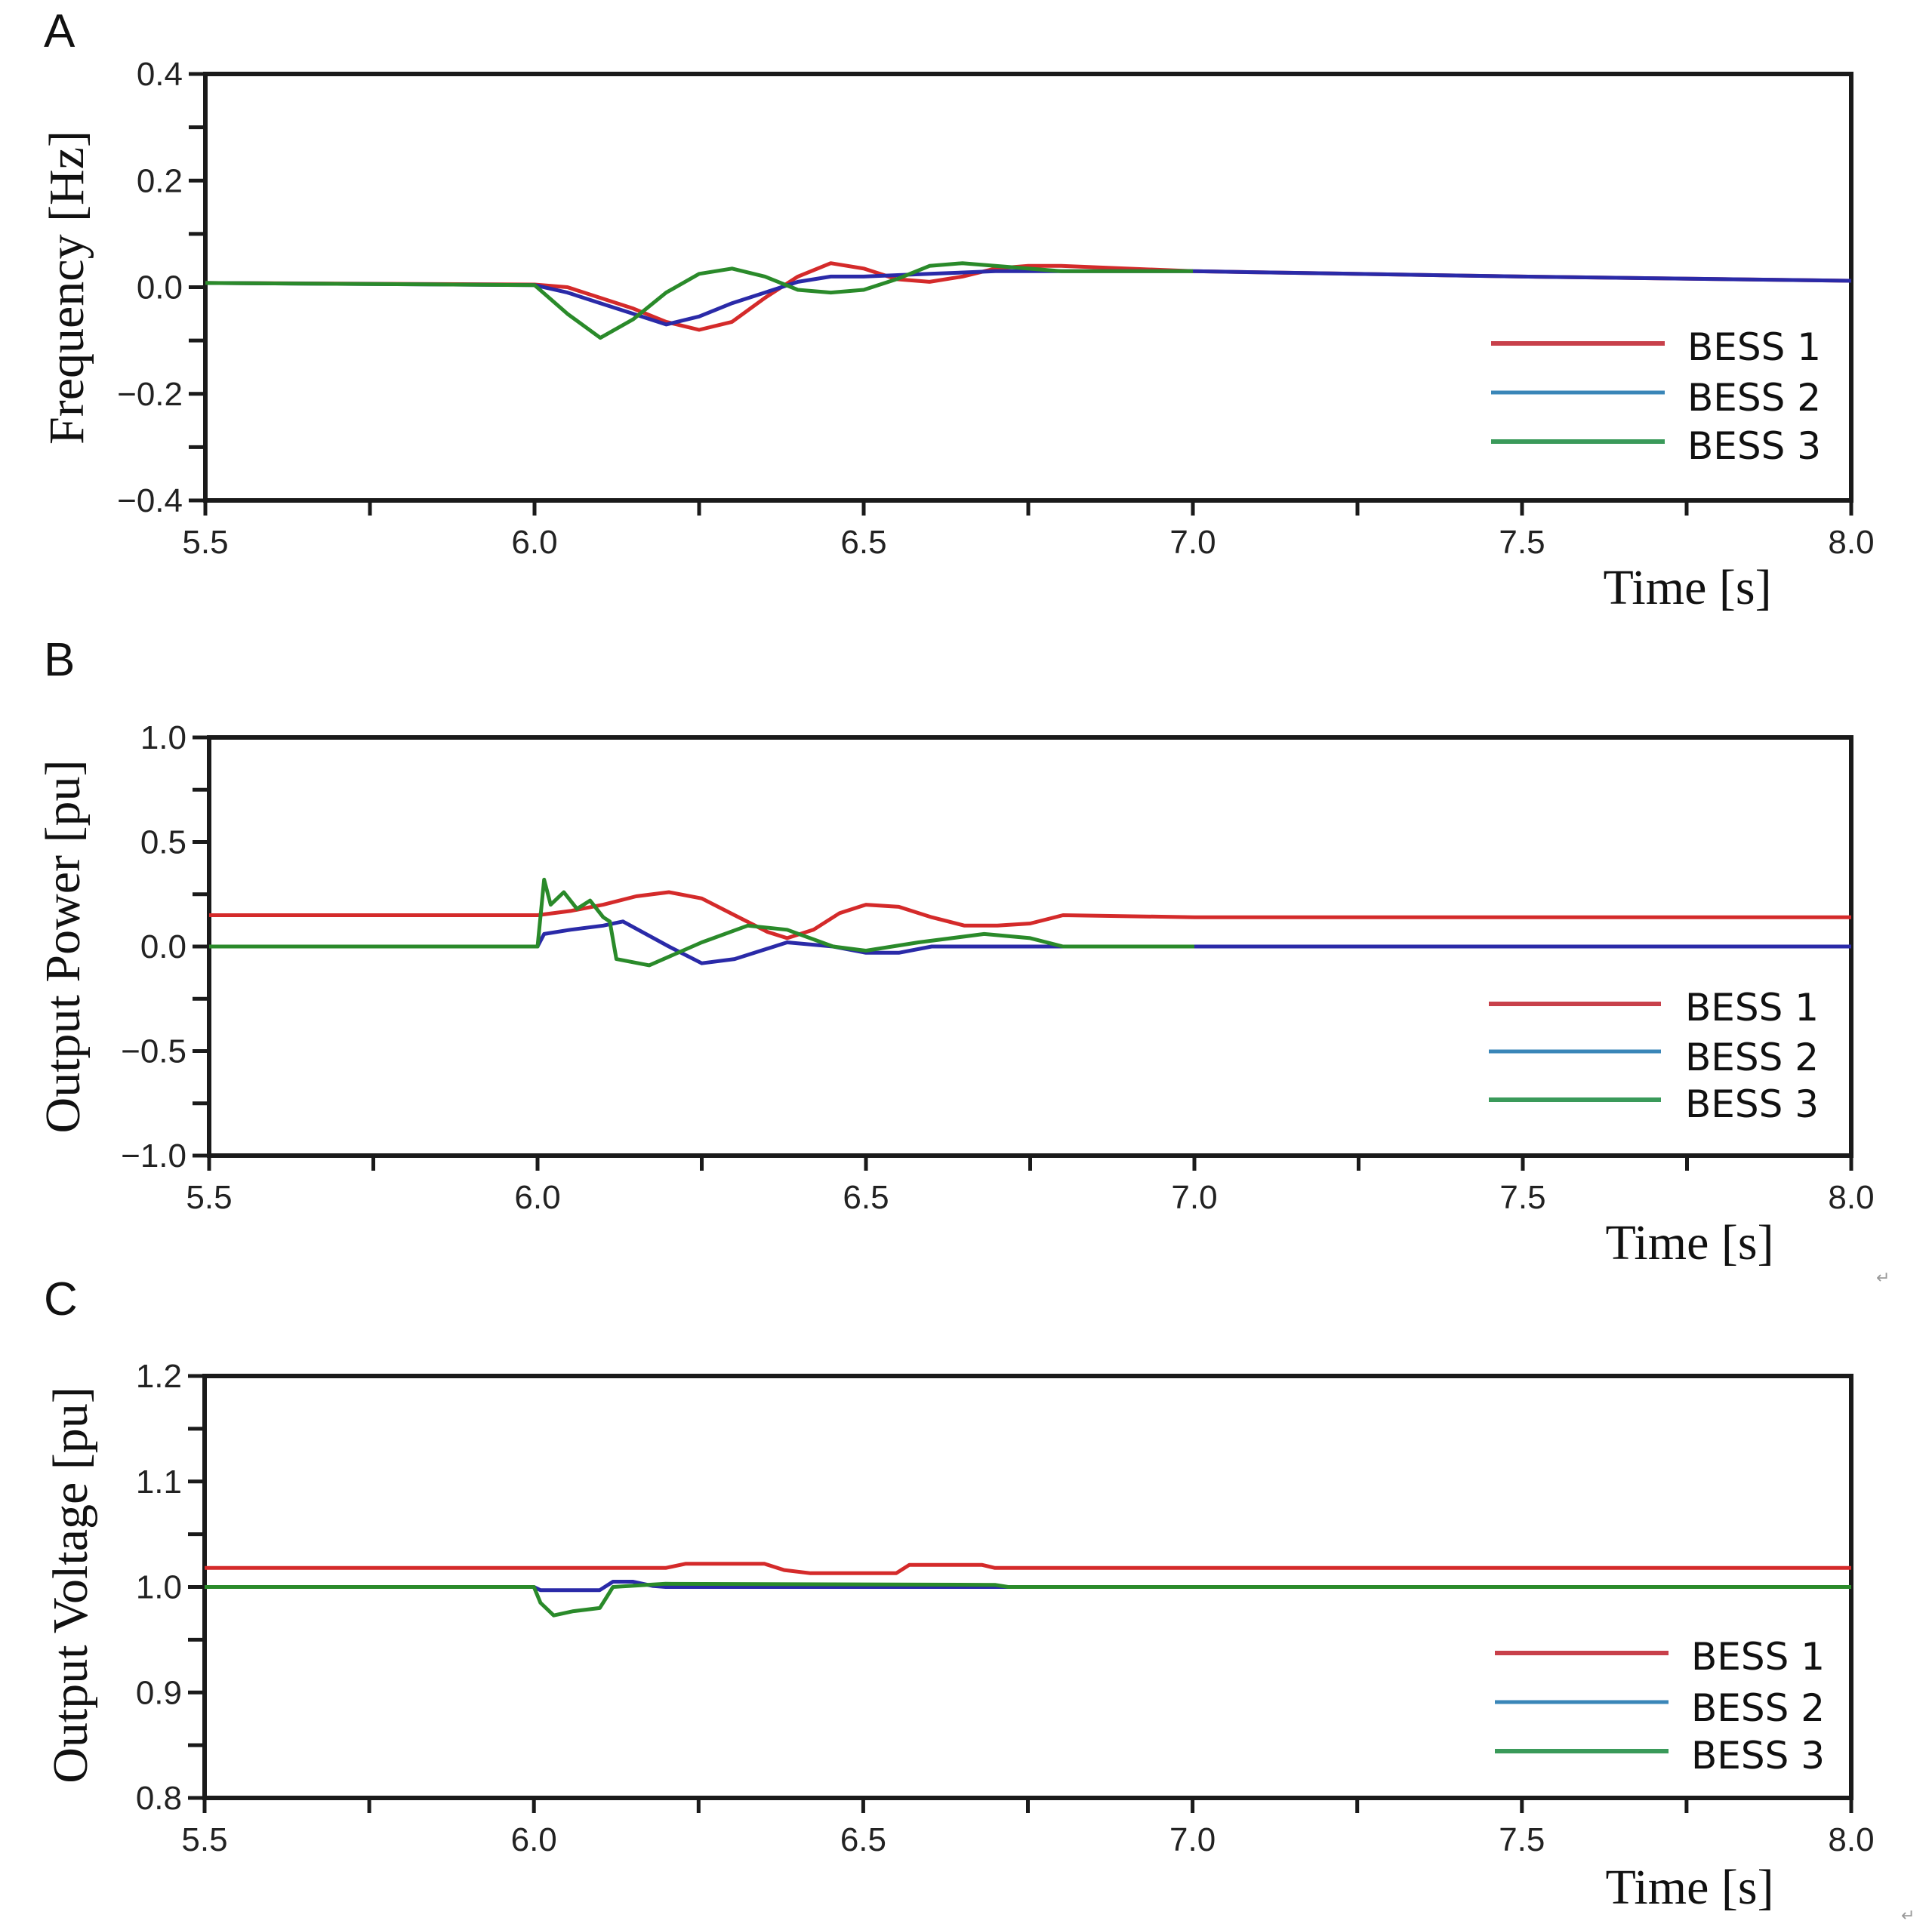  Describe the element at coordinates (1689, 1242) in the screenshot. I see `x-axis-title-b: Time [s]` at that location.